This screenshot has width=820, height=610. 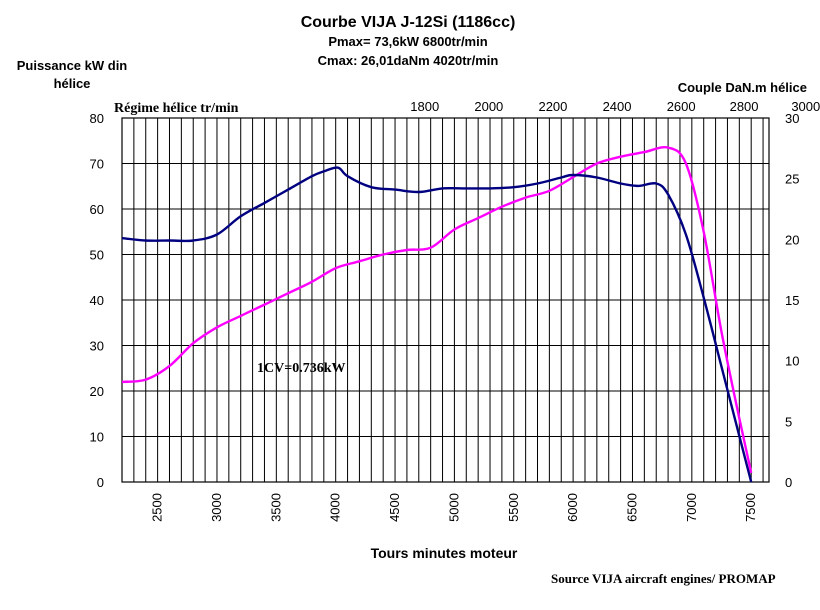 What do you see at coordinates (301, 368) in the screenshot?
I see `conversion-annotation: 1CV=0.736kW` at bounding box center [301, 368].